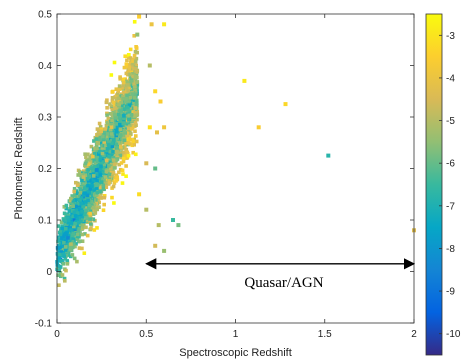 This screenshot has width=474, height=363. I want to click on colorbar-tick-label: -7, so click(450, 206).